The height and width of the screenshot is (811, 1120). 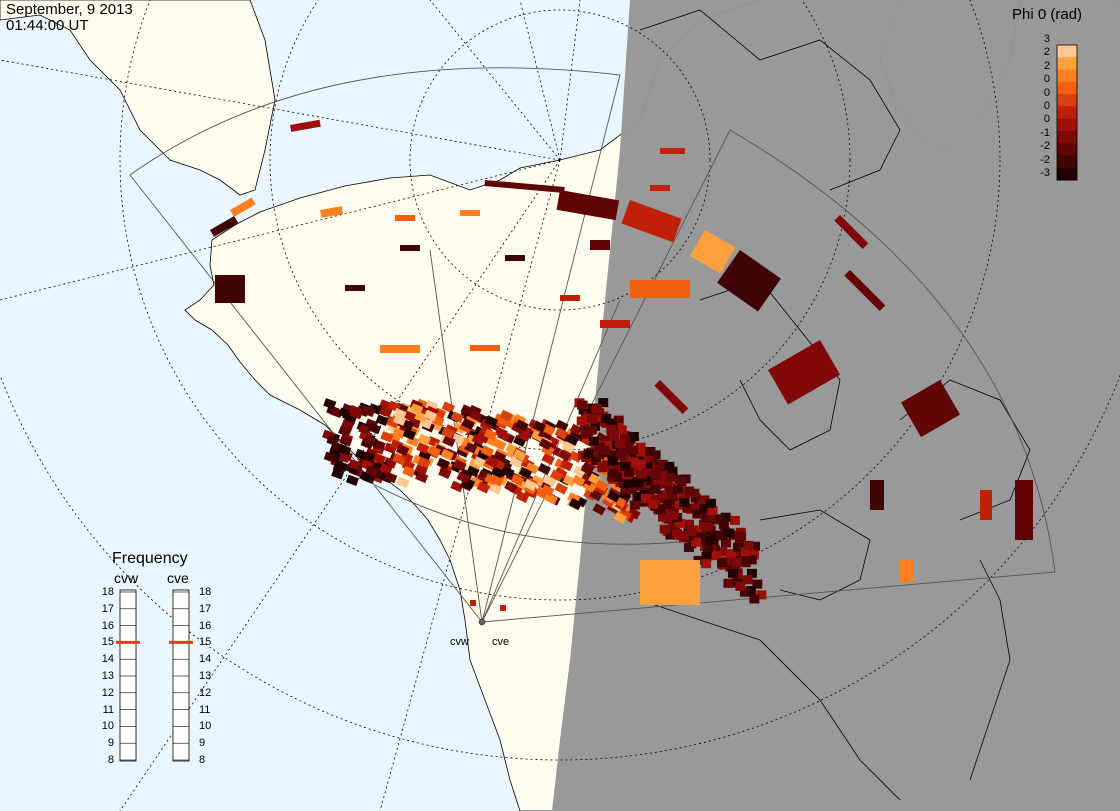 What do you see at coordinates (482, 622) in the screenshot?
I see `radar-site-marker` at bounding box center [482, 622].